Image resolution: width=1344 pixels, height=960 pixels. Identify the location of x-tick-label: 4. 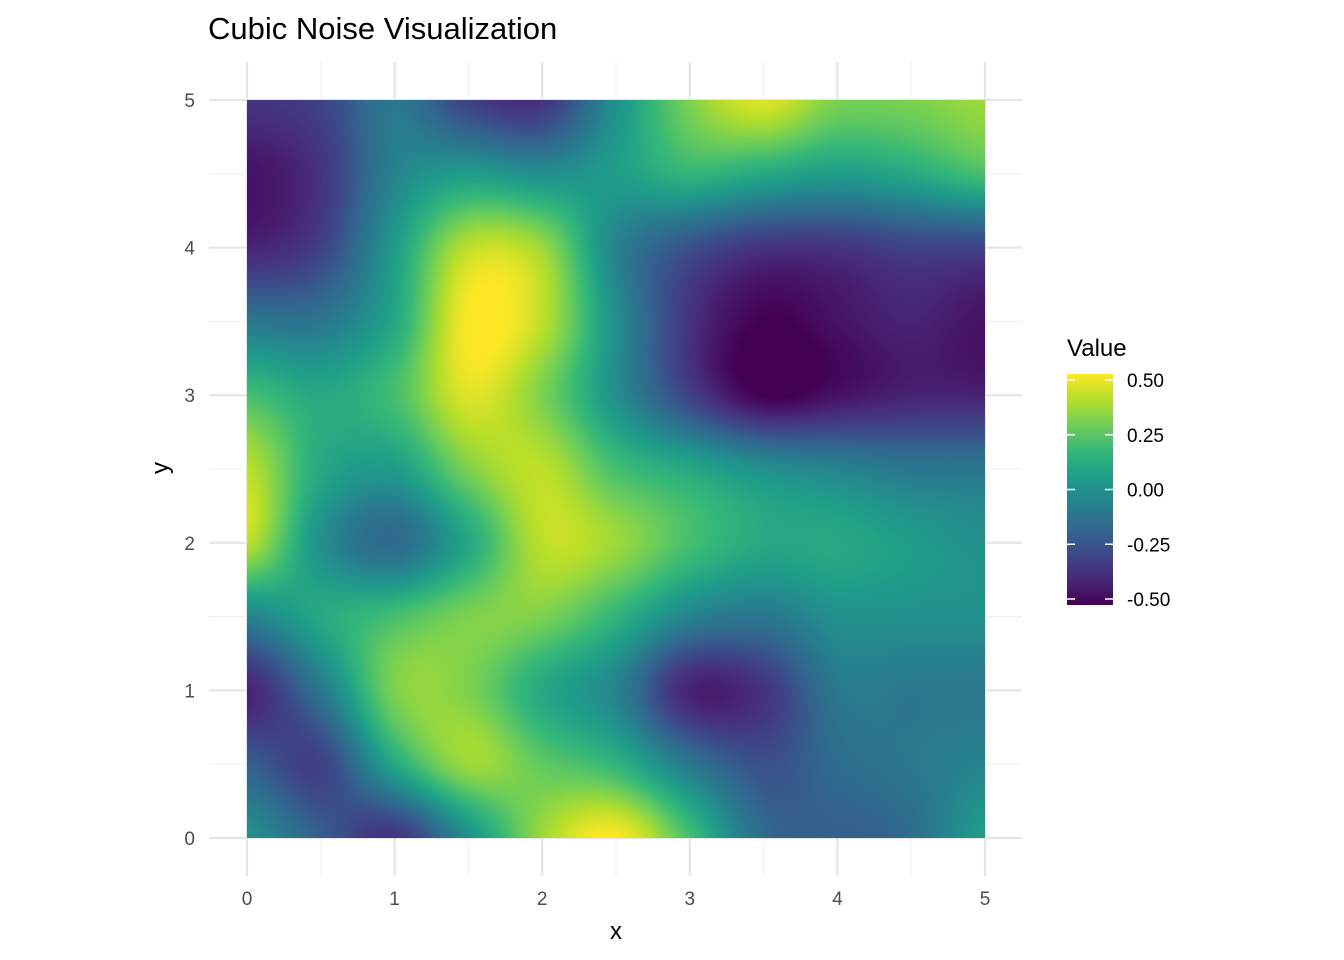
(837, 899).